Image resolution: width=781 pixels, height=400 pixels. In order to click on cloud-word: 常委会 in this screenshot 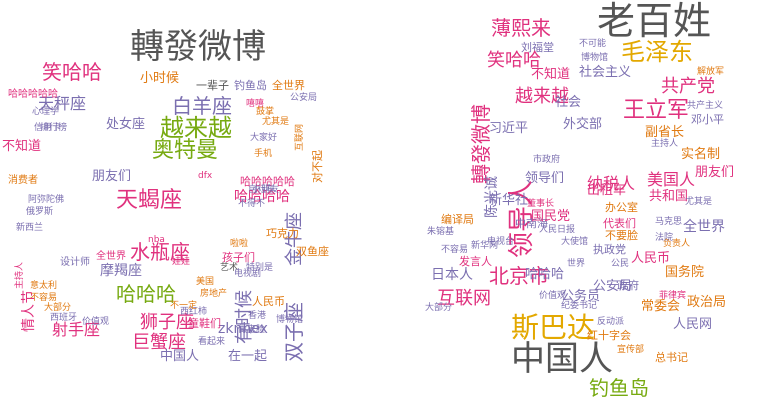, I will do `click(661, 306)`.